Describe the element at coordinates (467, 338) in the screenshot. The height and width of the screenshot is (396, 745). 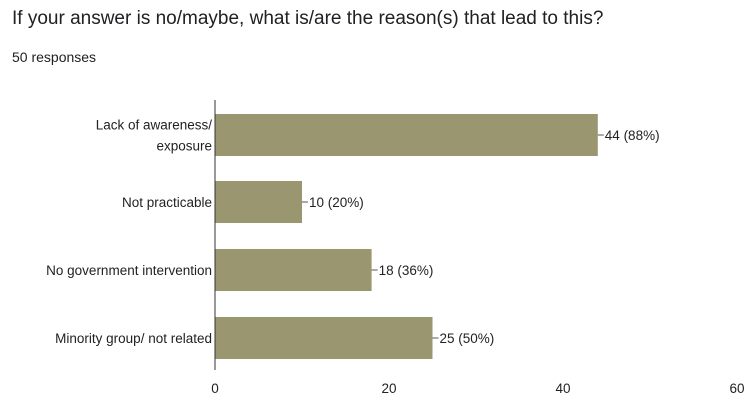
I see `data-label-3: 25 (50%)` at that location.